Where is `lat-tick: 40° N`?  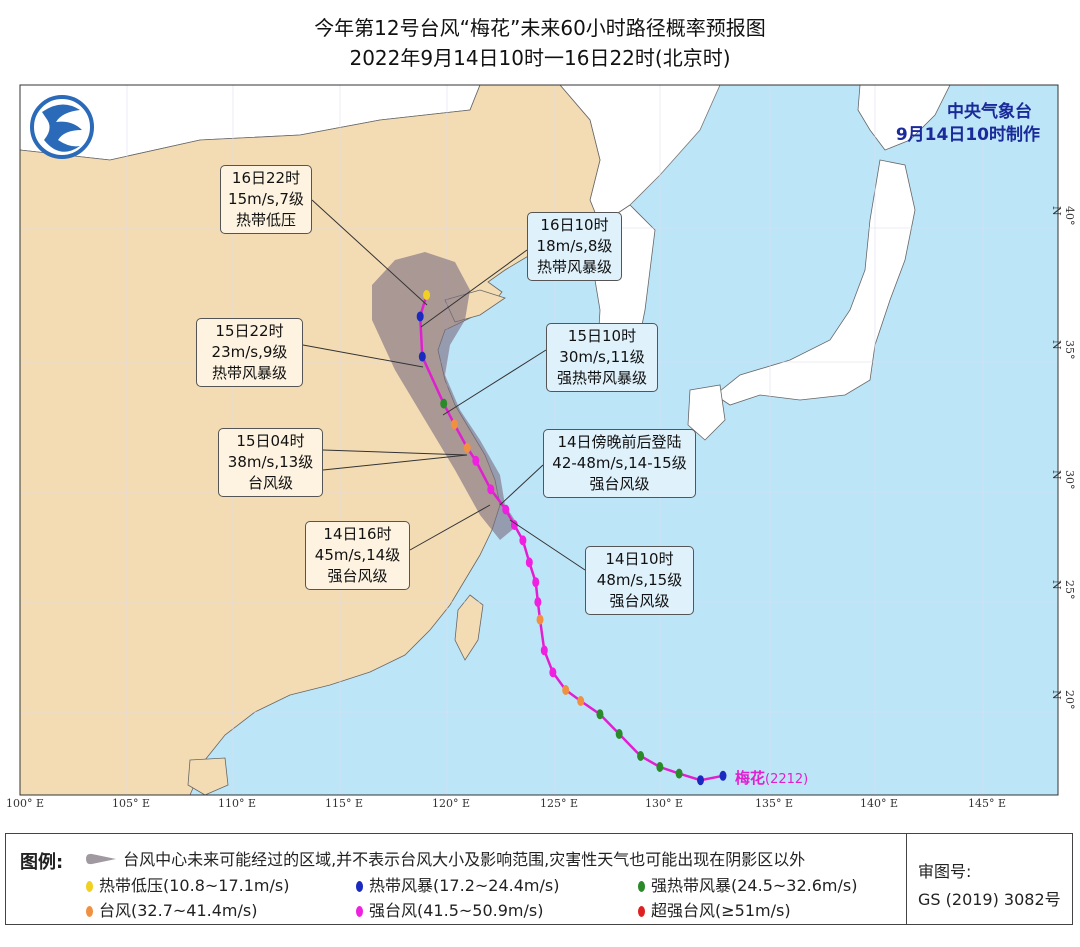
lat-tick: 40° N is located at coordinates (1063, 216).